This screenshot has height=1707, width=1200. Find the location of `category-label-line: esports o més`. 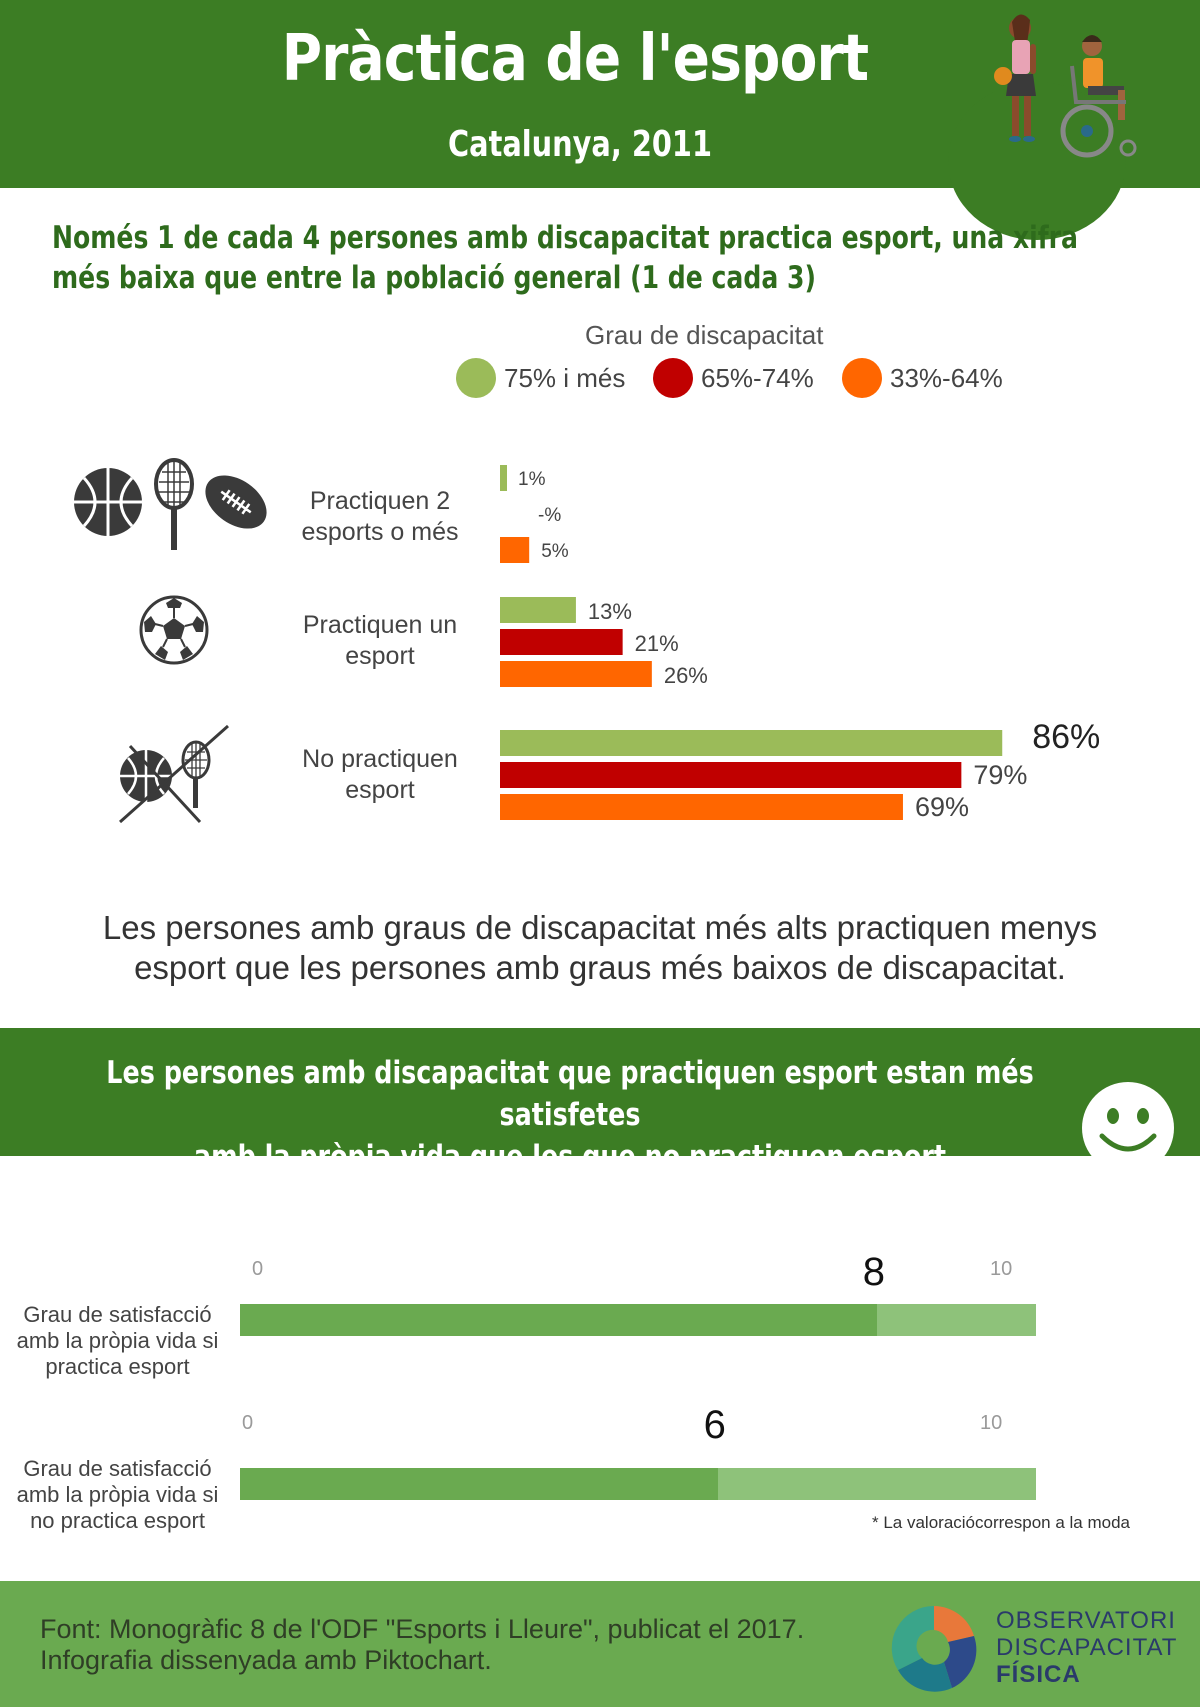

category-label-line: esports o més is located at coordinates (380, 532).